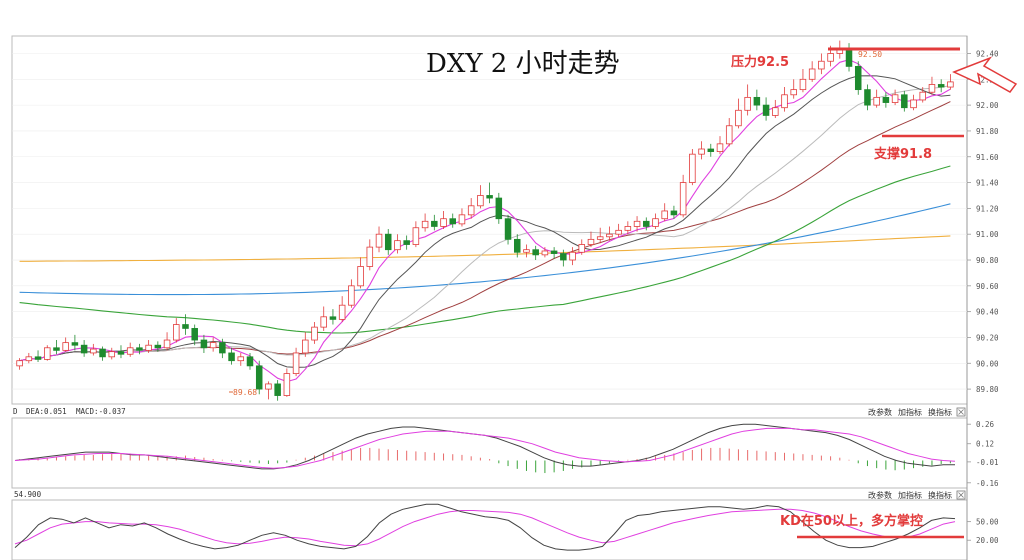 Image resolution: width=1024 pixels, height=560 pixels. What do you see at coordinates (987, 462) in the screenshot?
I see `macd-y-tick-label: -0.01` at bounding box center [987, 462].